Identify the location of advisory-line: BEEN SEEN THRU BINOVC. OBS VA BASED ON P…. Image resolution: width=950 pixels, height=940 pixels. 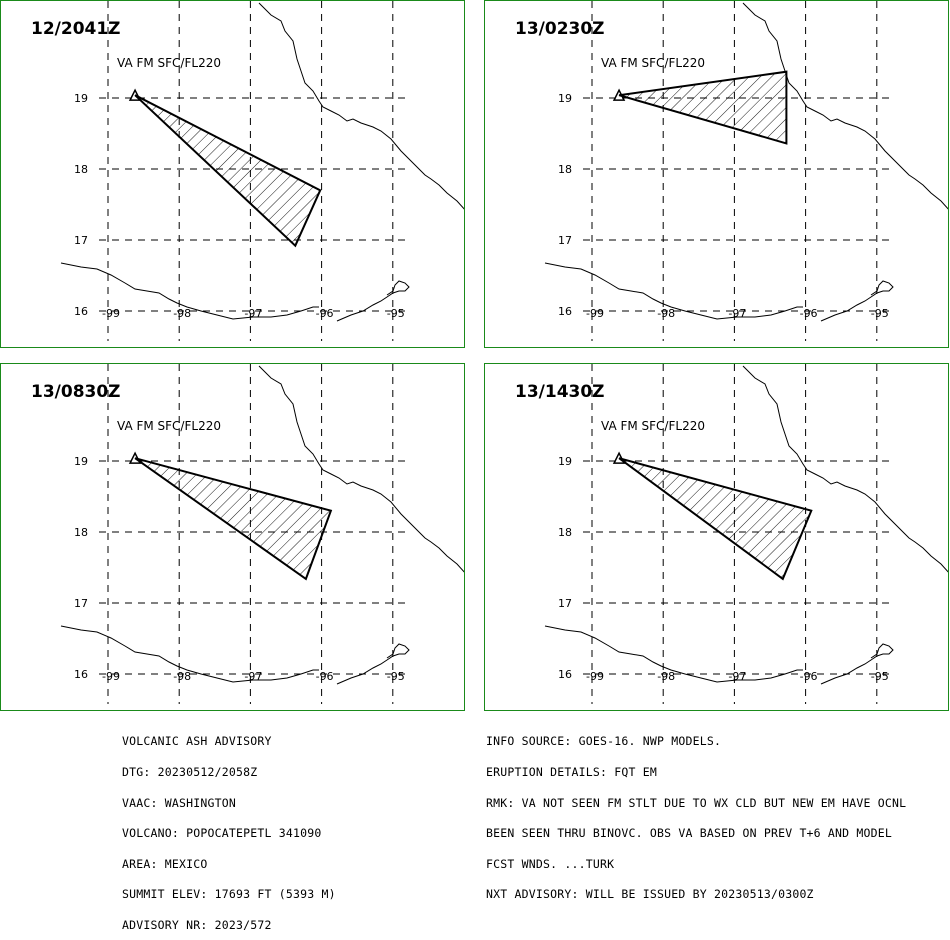
(689, 833).